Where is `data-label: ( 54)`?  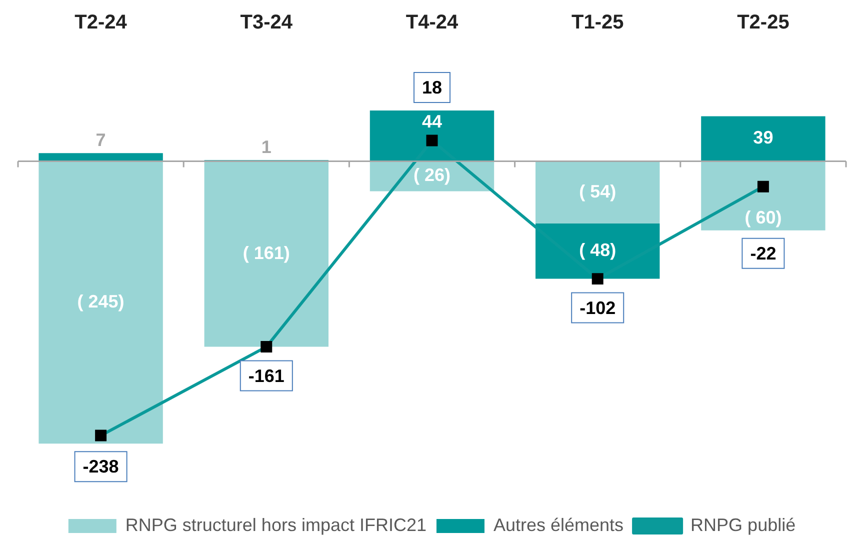 data-label: ( 54) is located at coordinates (597, 191).